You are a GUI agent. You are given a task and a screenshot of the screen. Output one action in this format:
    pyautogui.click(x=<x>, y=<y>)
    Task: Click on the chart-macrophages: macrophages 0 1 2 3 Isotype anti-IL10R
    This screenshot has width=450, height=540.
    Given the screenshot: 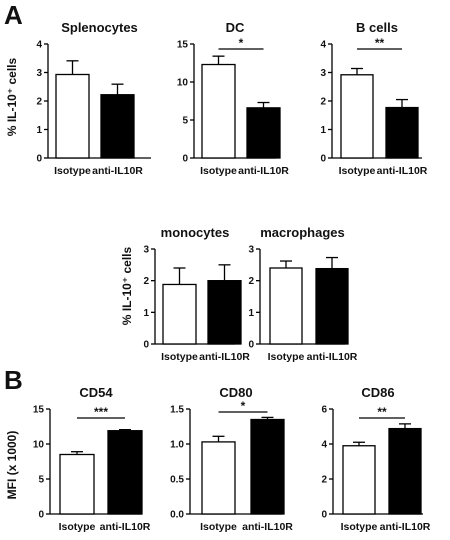 What is the action you would take?
    pyautogui.click(x=302, y=294)
    